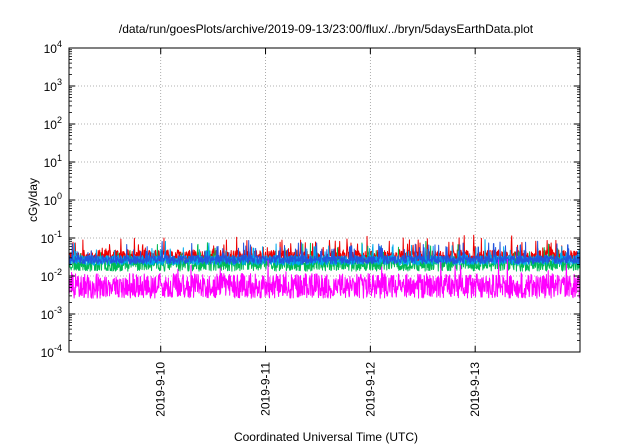 This screenshot has width=640, height=448. What do you see at coordinates (370, 389) in the screenshot?
I see `x-tick-label: 2019-9-12` at bounding box center [370, 389].